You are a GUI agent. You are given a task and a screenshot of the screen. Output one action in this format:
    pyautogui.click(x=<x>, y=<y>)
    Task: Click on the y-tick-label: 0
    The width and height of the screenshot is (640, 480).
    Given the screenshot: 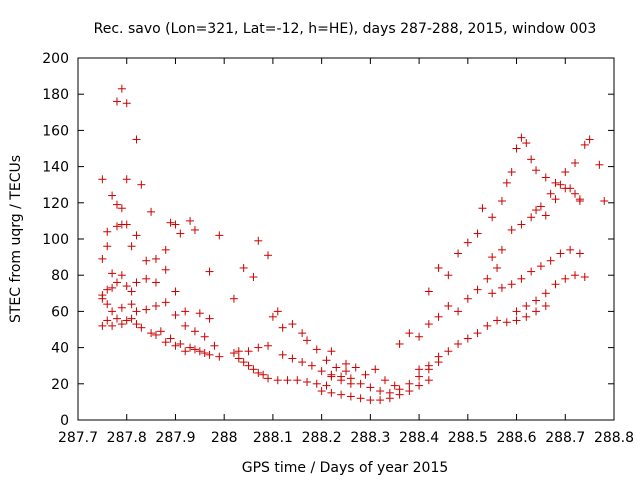 What is the action you would take?
    pyautogui.click(x=64, y=421)
    